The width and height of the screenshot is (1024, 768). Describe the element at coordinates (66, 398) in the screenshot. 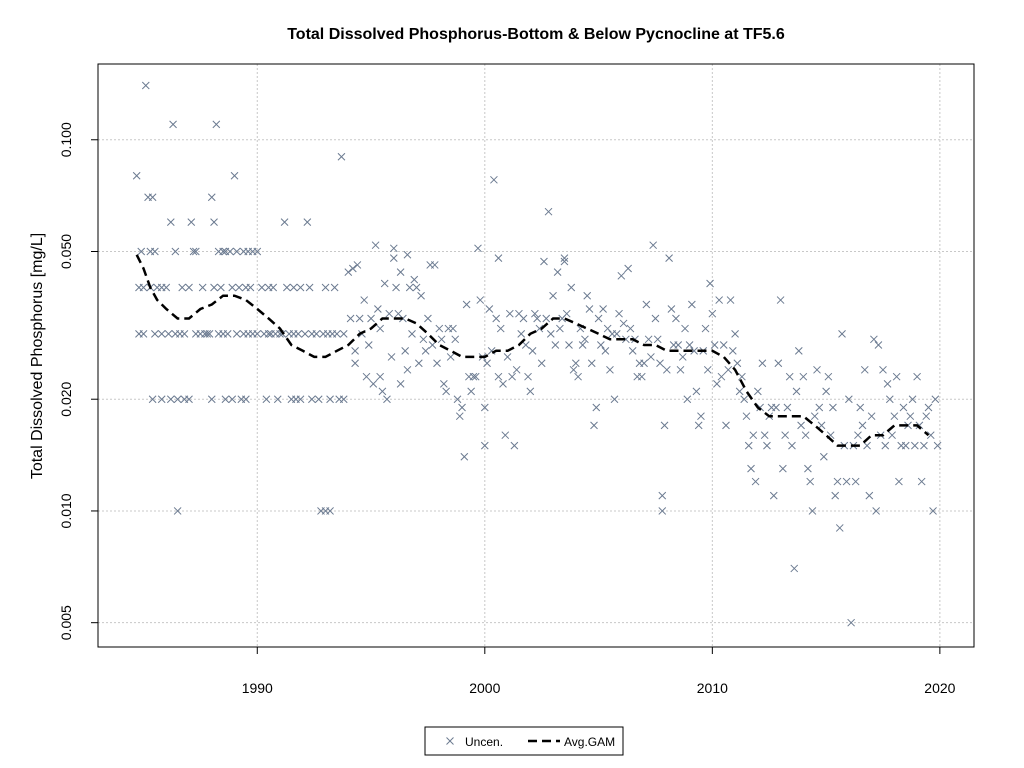

I see `y-tick-label: 0.020` at that location.